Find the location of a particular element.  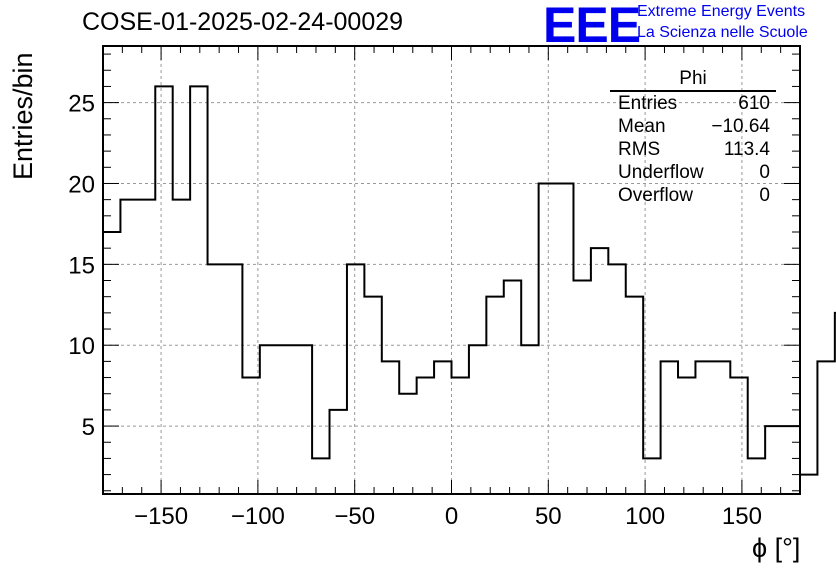

stats-value: −10.64 is located at coordinates (740, 126).